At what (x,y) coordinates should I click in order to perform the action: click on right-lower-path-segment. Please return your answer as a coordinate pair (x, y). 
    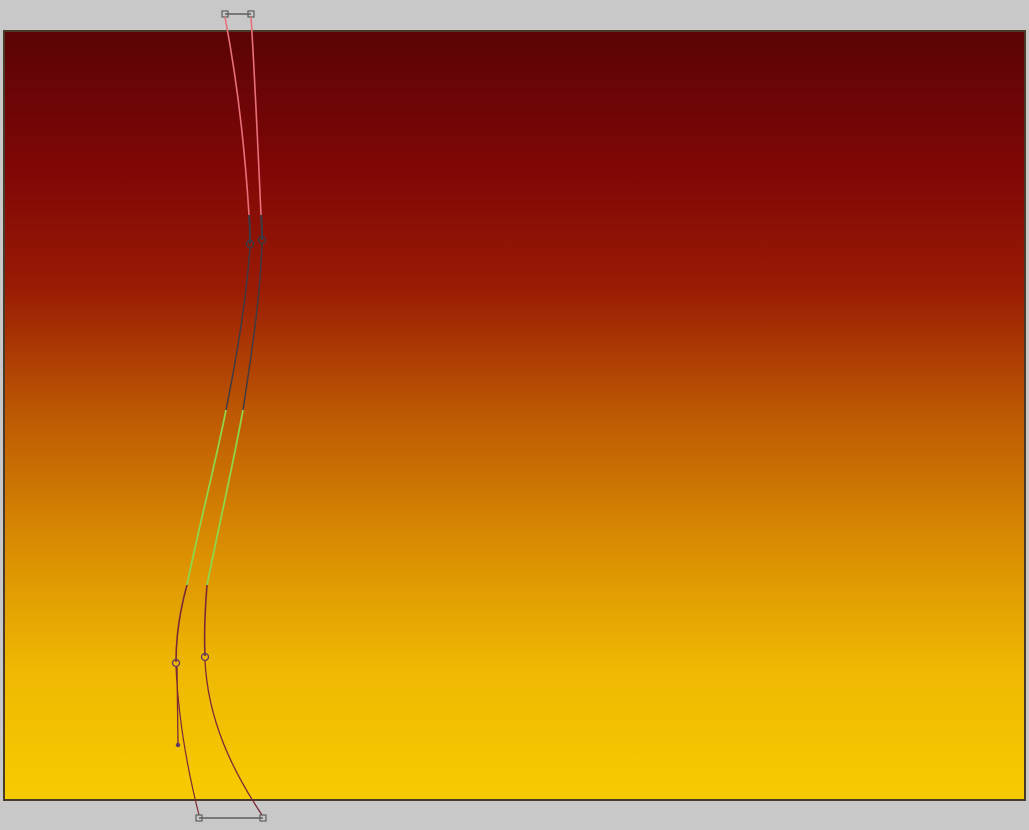
    Looking at the image, I should click on (205, 620).